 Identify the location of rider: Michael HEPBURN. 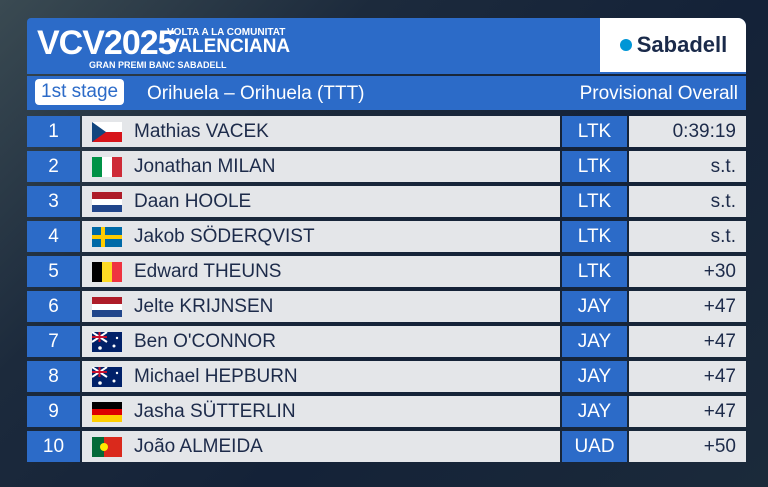
(216, 376).